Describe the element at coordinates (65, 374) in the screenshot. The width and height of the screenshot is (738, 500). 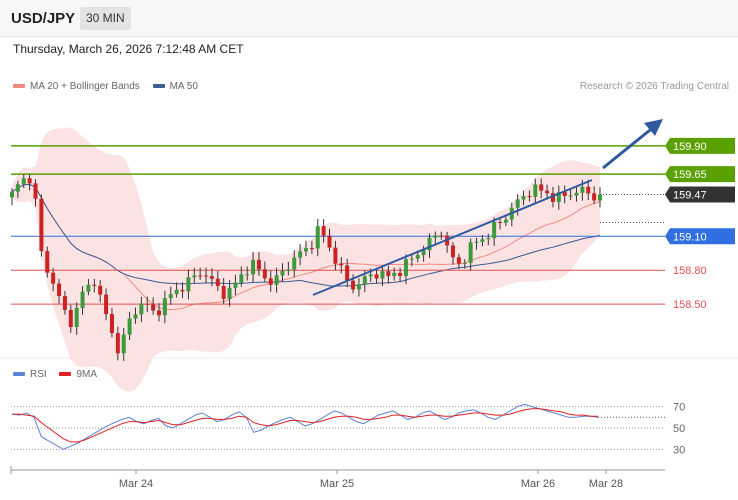
I see `legend-rsi-ma-swatch` at that location.